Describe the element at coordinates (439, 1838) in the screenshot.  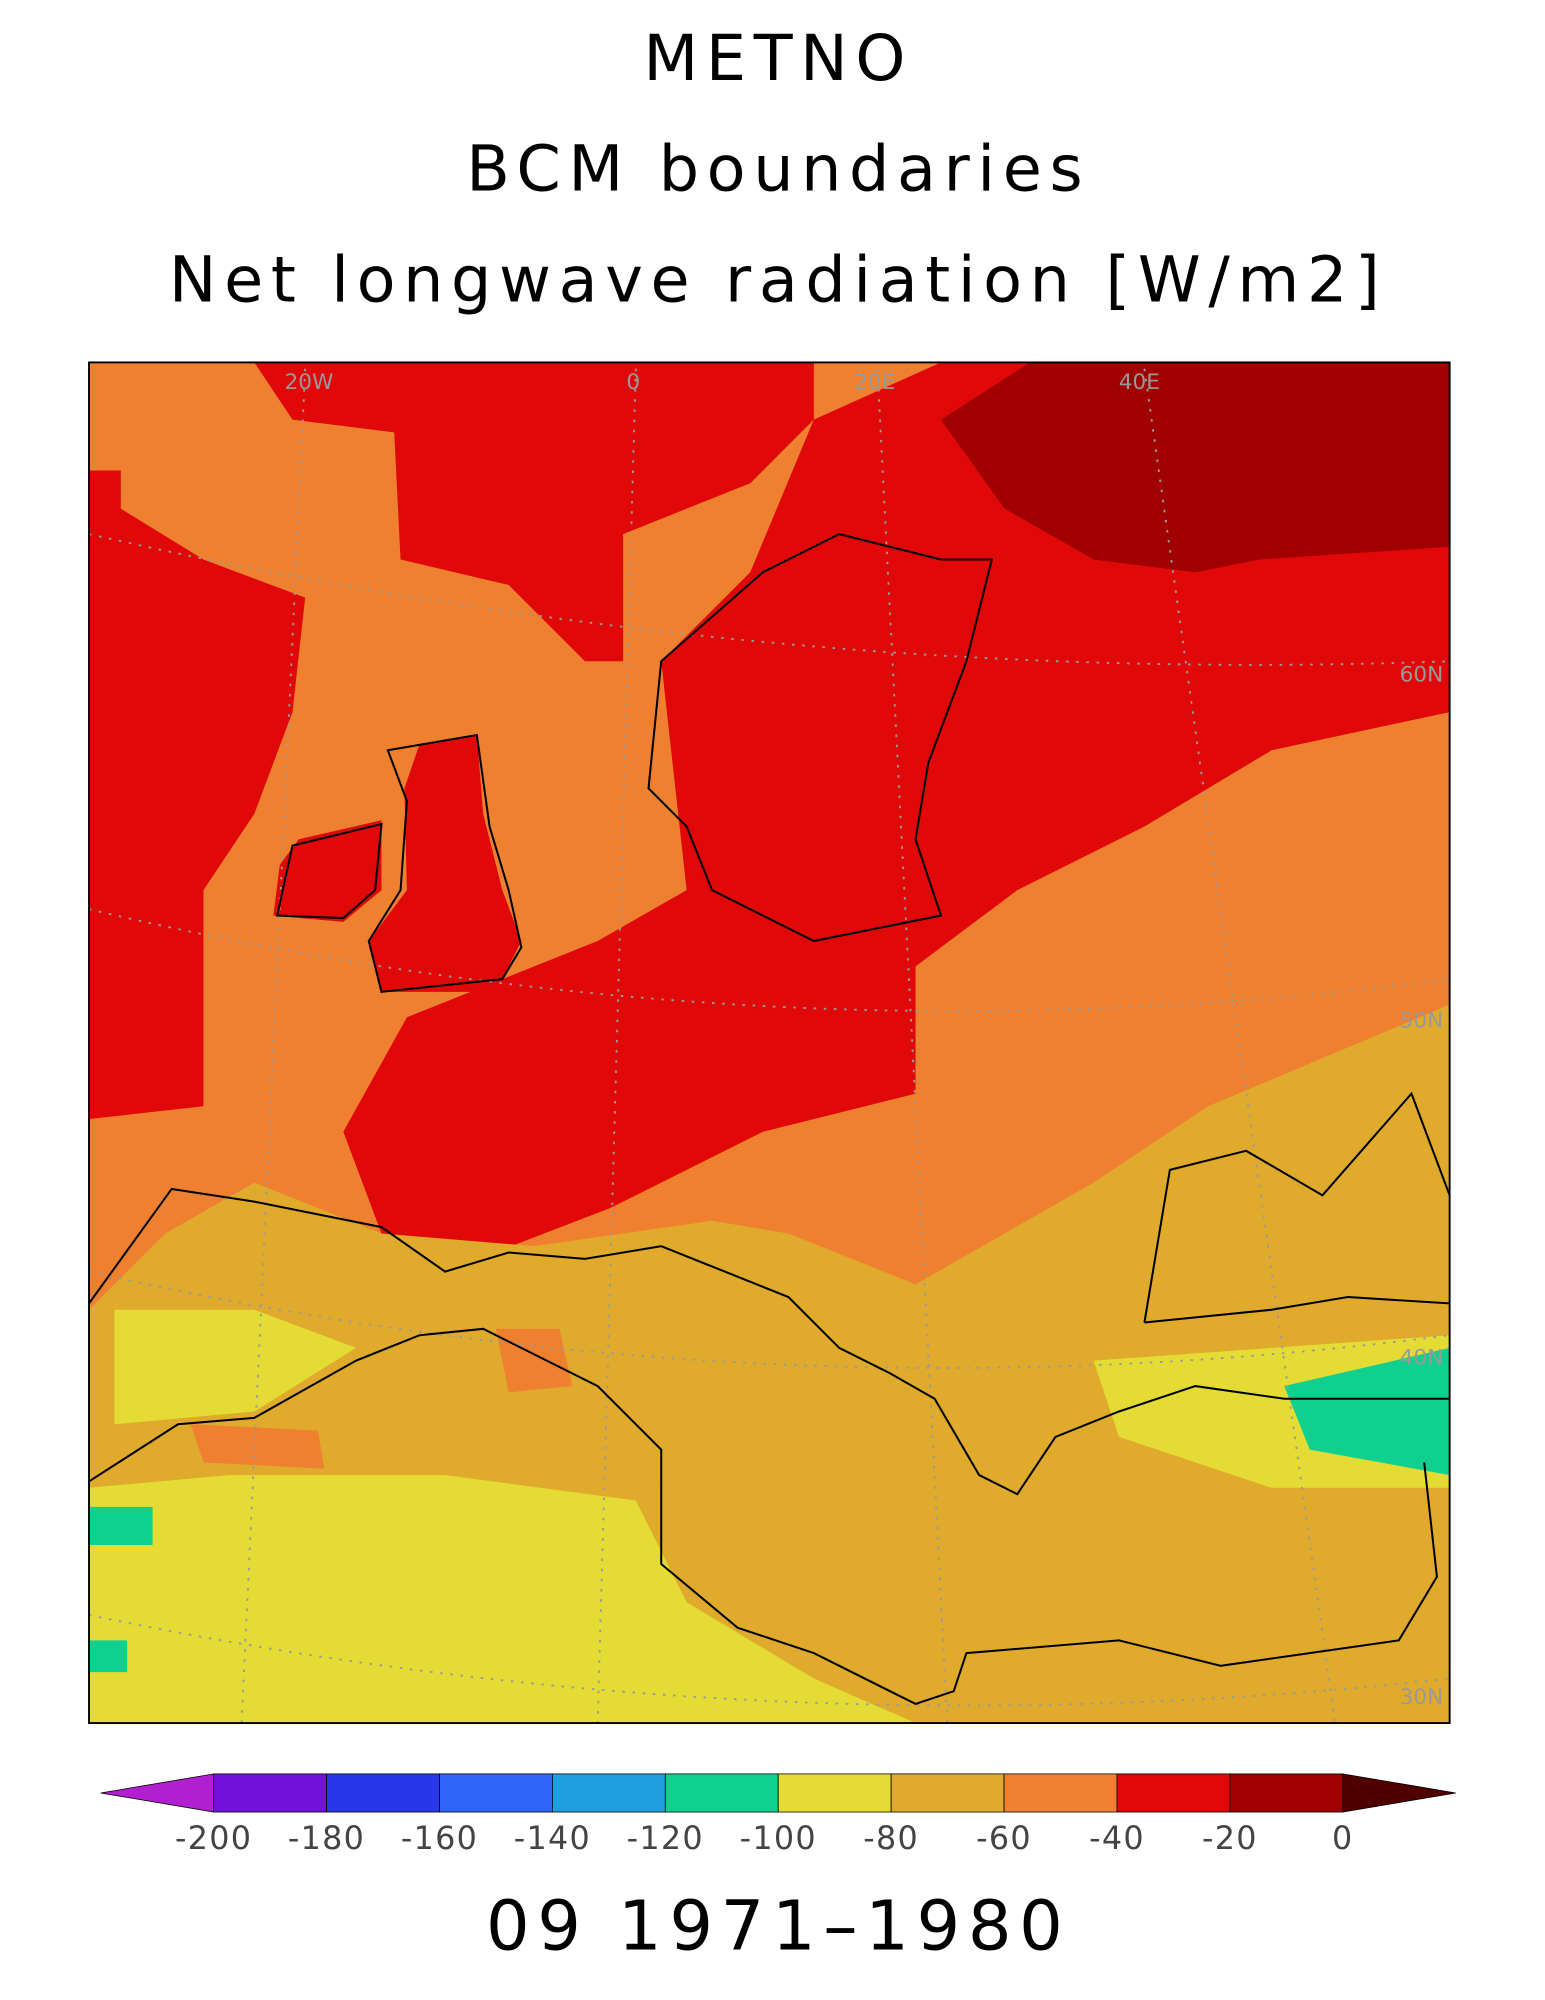
I see `colorbar-label: -160` at that location.